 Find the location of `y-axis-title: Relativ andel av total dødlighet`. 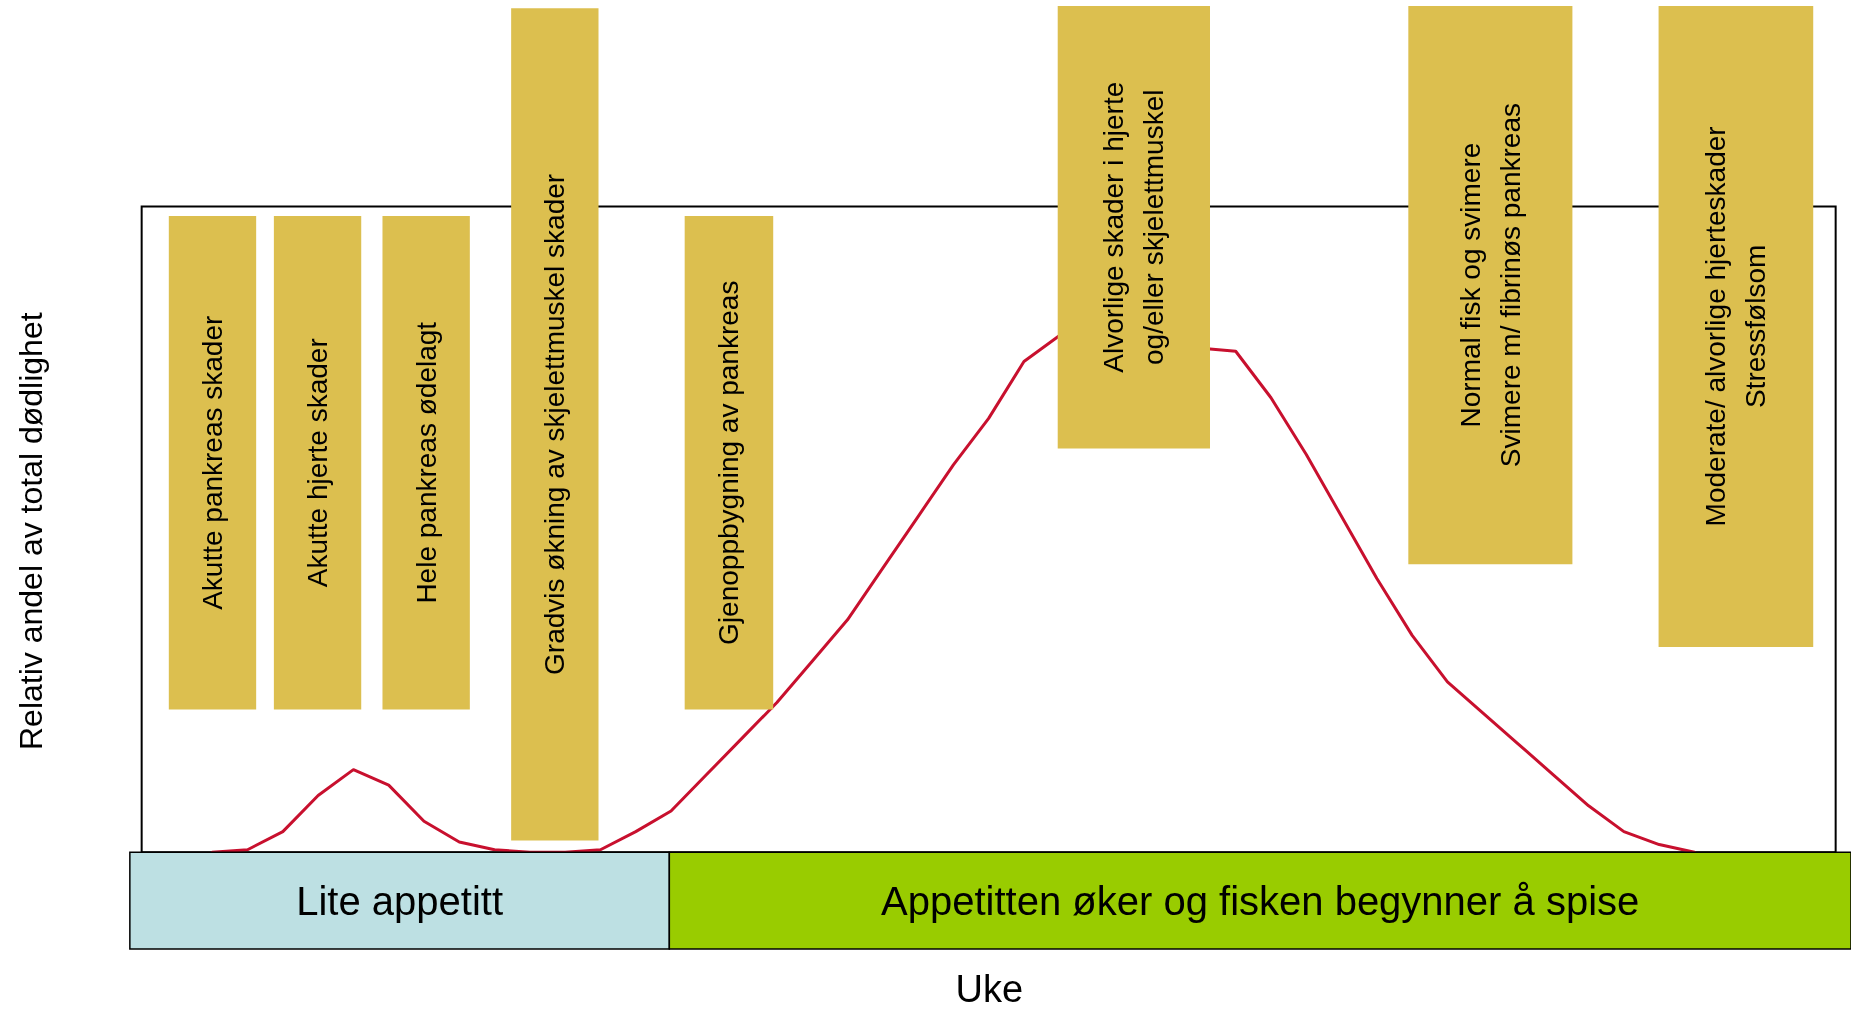

y-axis-title: Relativ andel av total dødlighet is located at coordinates (30, 531).